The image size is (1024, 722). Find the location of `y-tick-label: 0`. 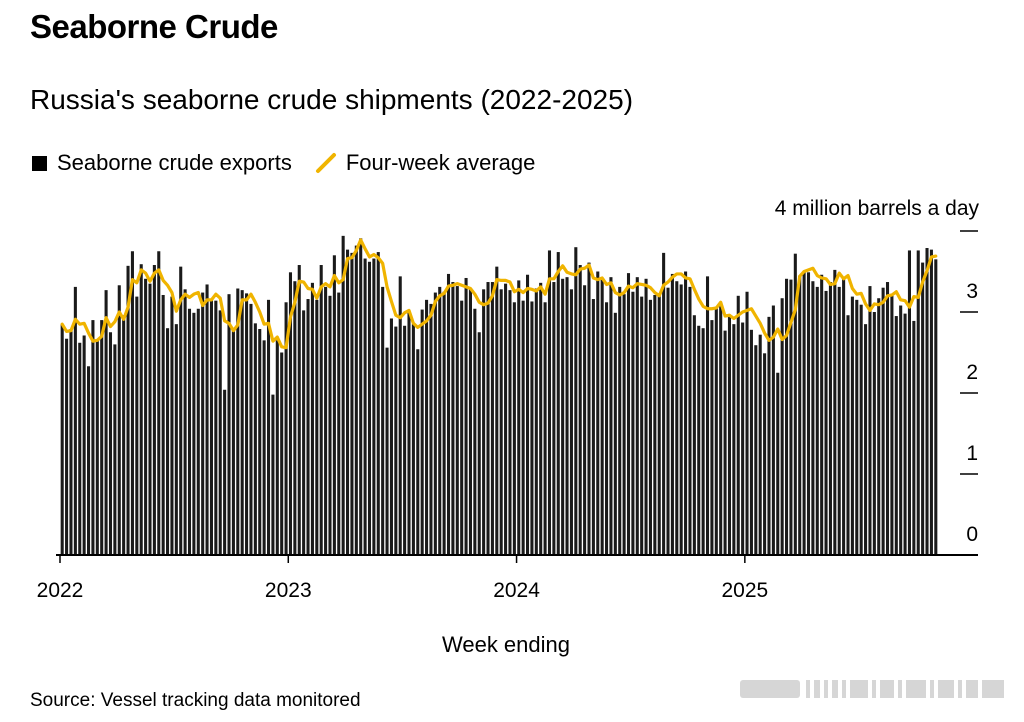

y-tick-label: 0 is located at coordinates (972, 534).